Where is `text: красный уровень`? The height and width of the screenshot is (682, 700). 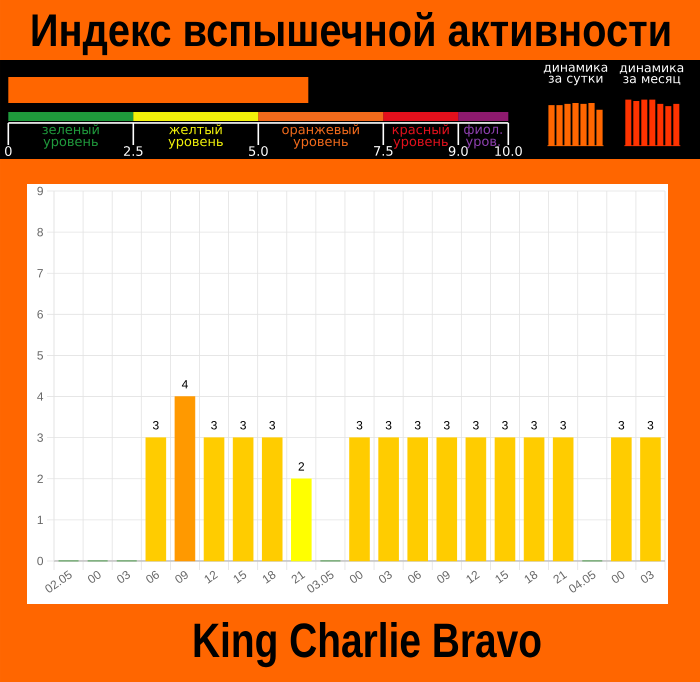 text: красный уровень is located at coordinates (420, 136).